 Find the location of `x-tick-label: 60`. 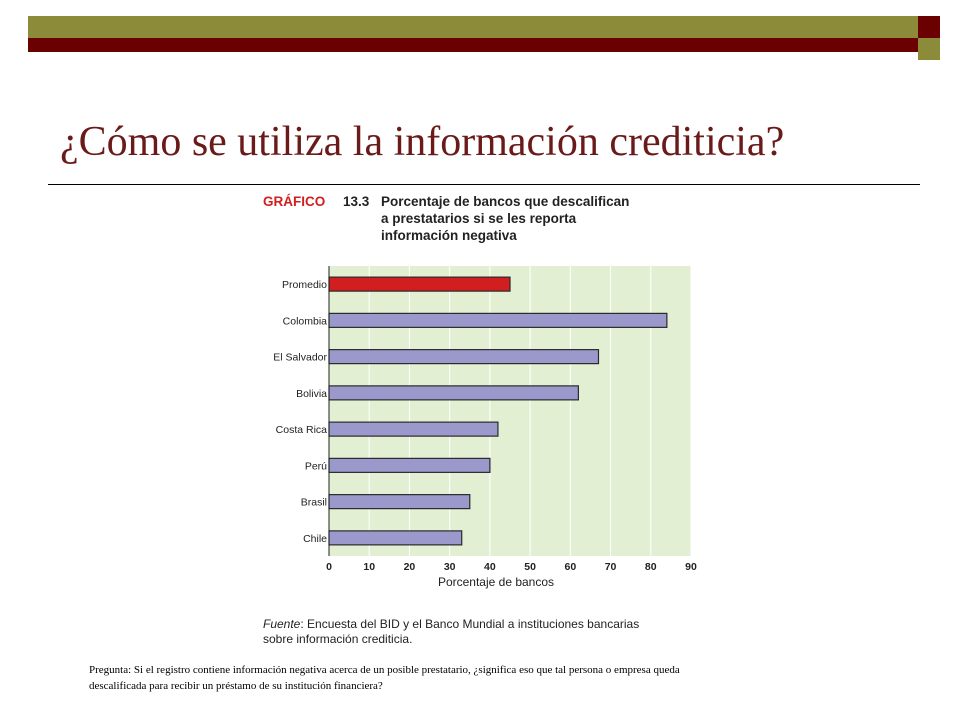

x-tick-label: 60 is located at coordinates (570, 567).